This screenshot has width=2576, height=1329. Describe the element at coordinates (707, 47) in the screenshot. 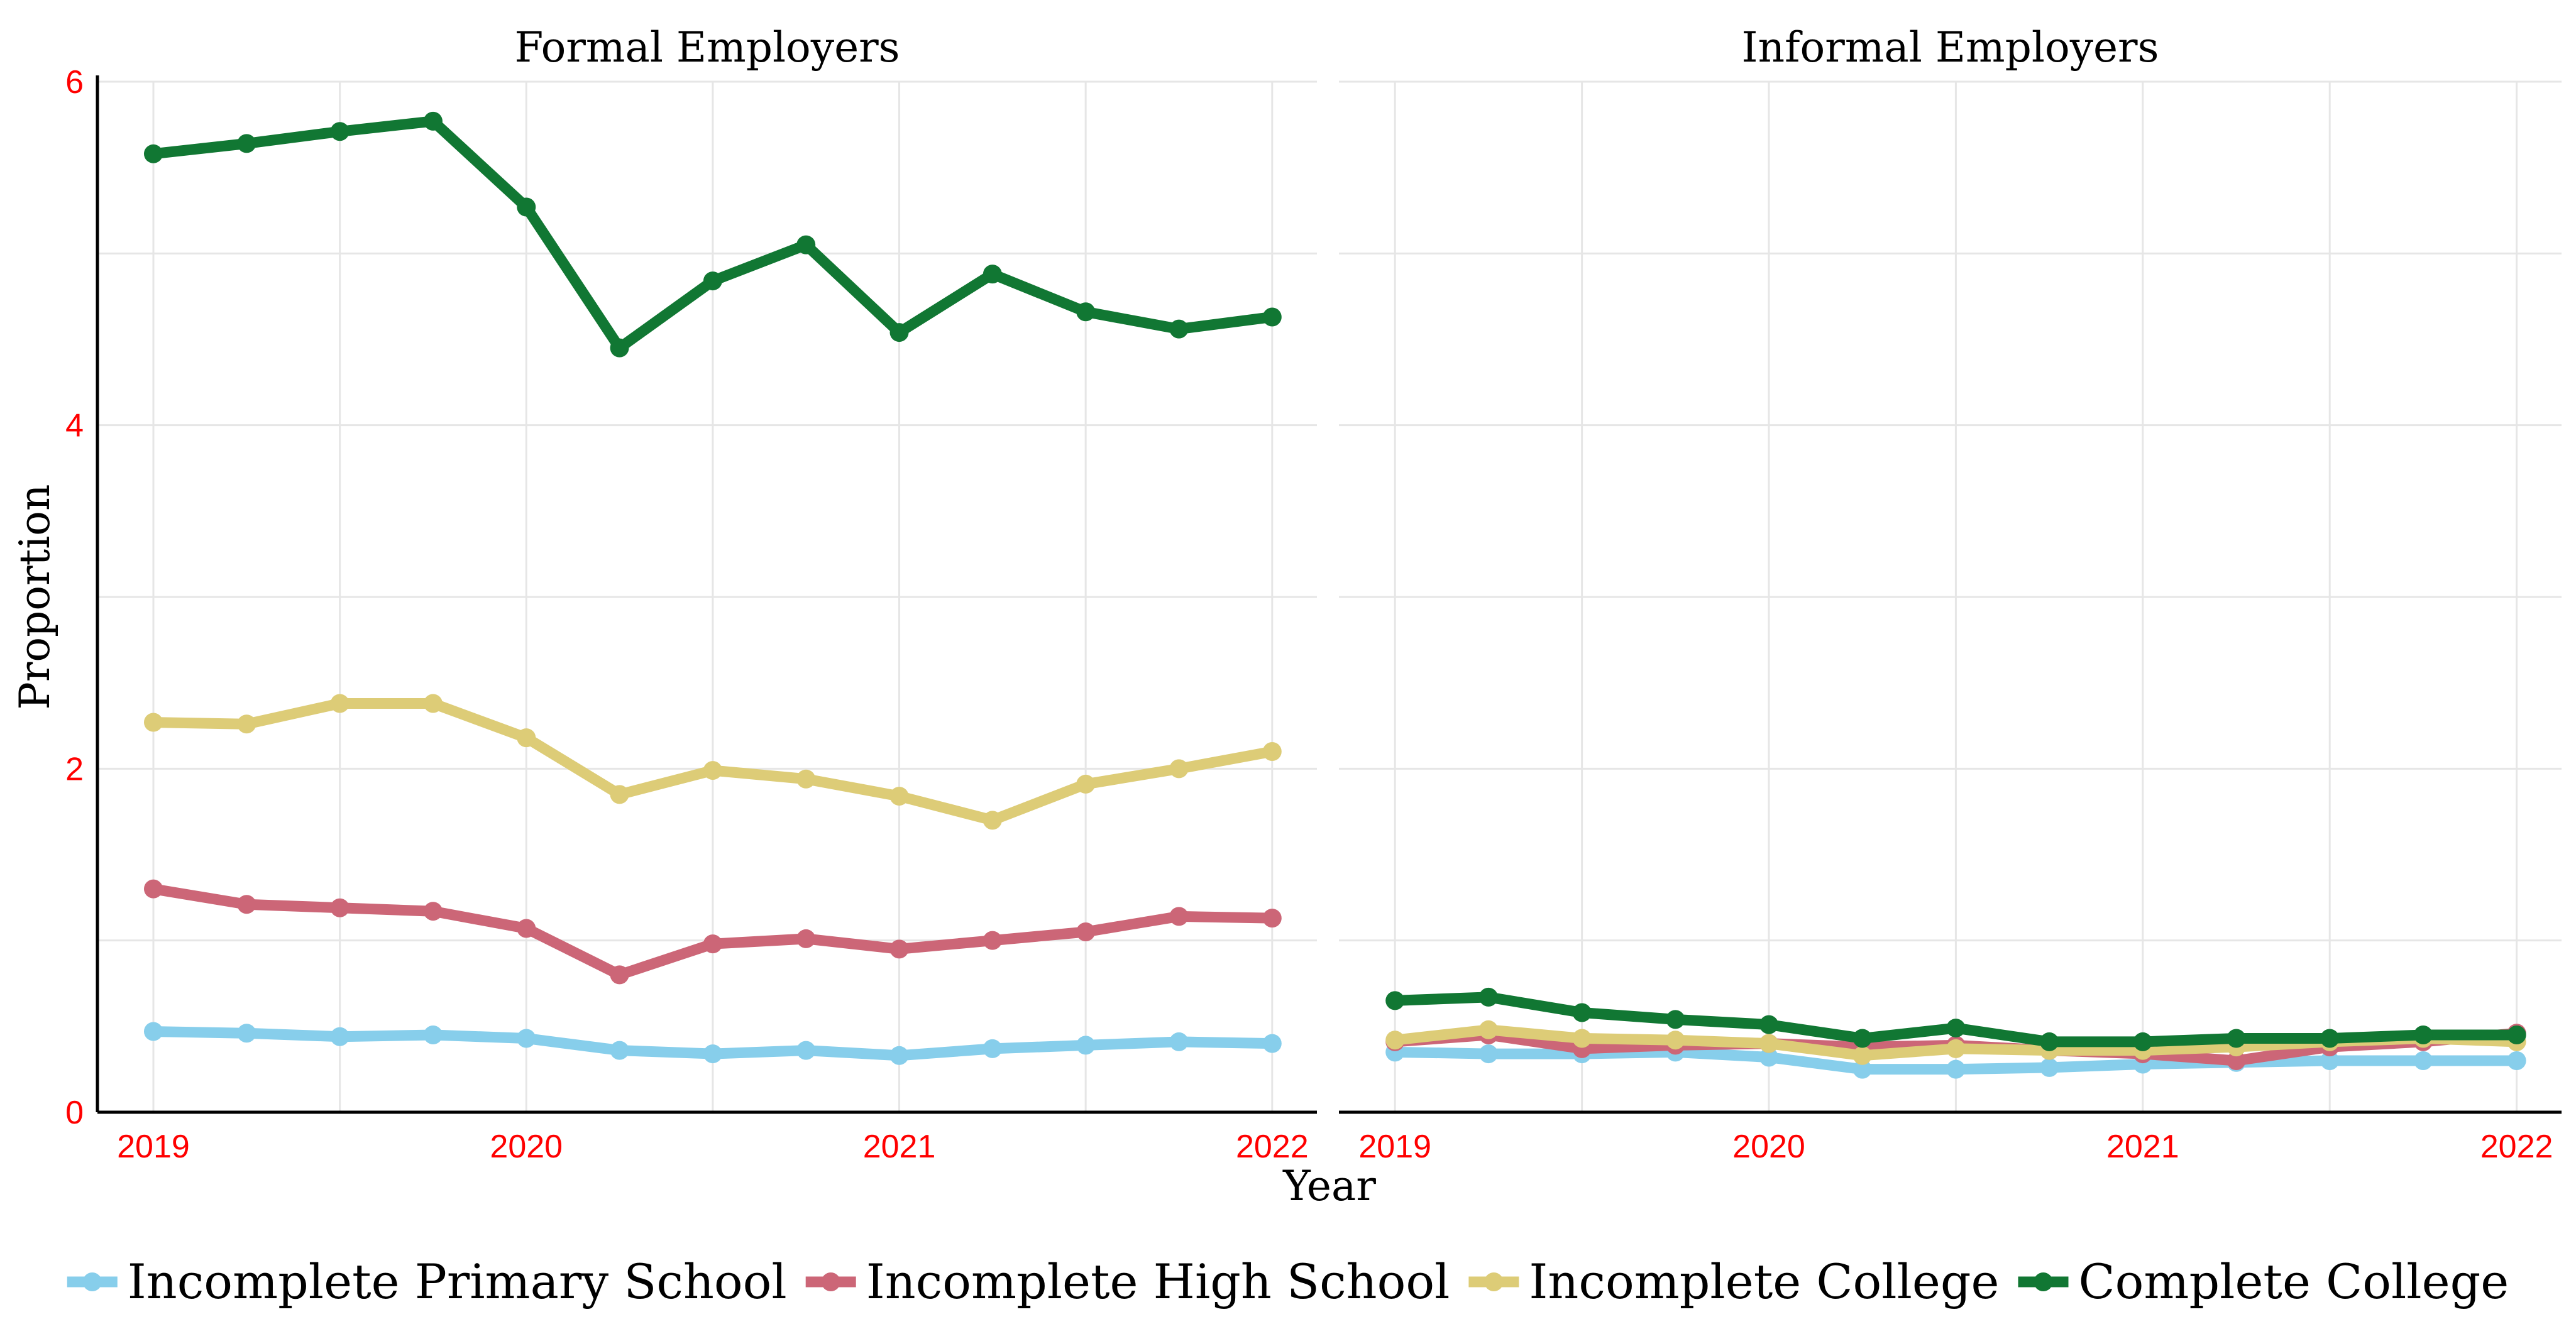

I see `panel-title: Formal Employers` at that location.